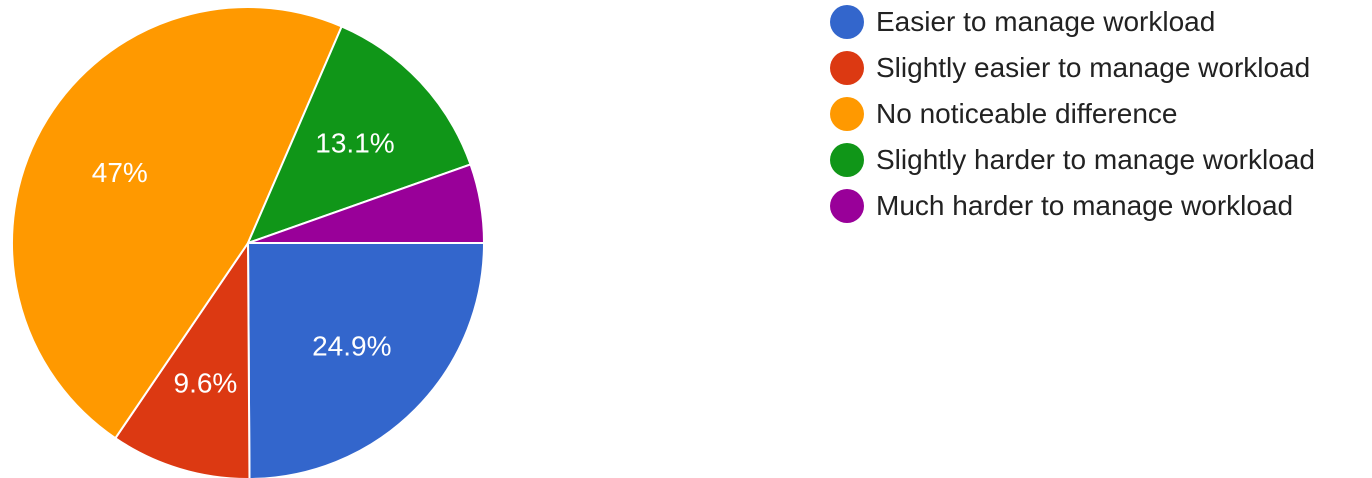 The width and height of the screenshot is (1372, 478). I want to click on legend-label-4: Much harder to manage workload, so click(1085, 205).